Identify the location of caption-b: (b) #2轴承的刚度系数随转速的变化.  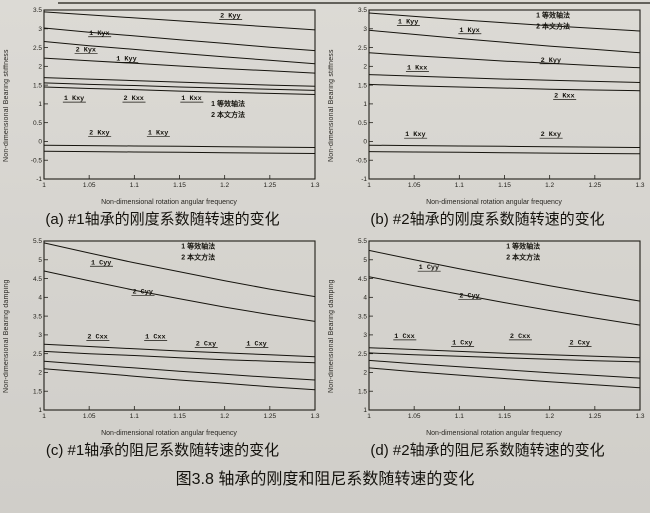
(487, 219).